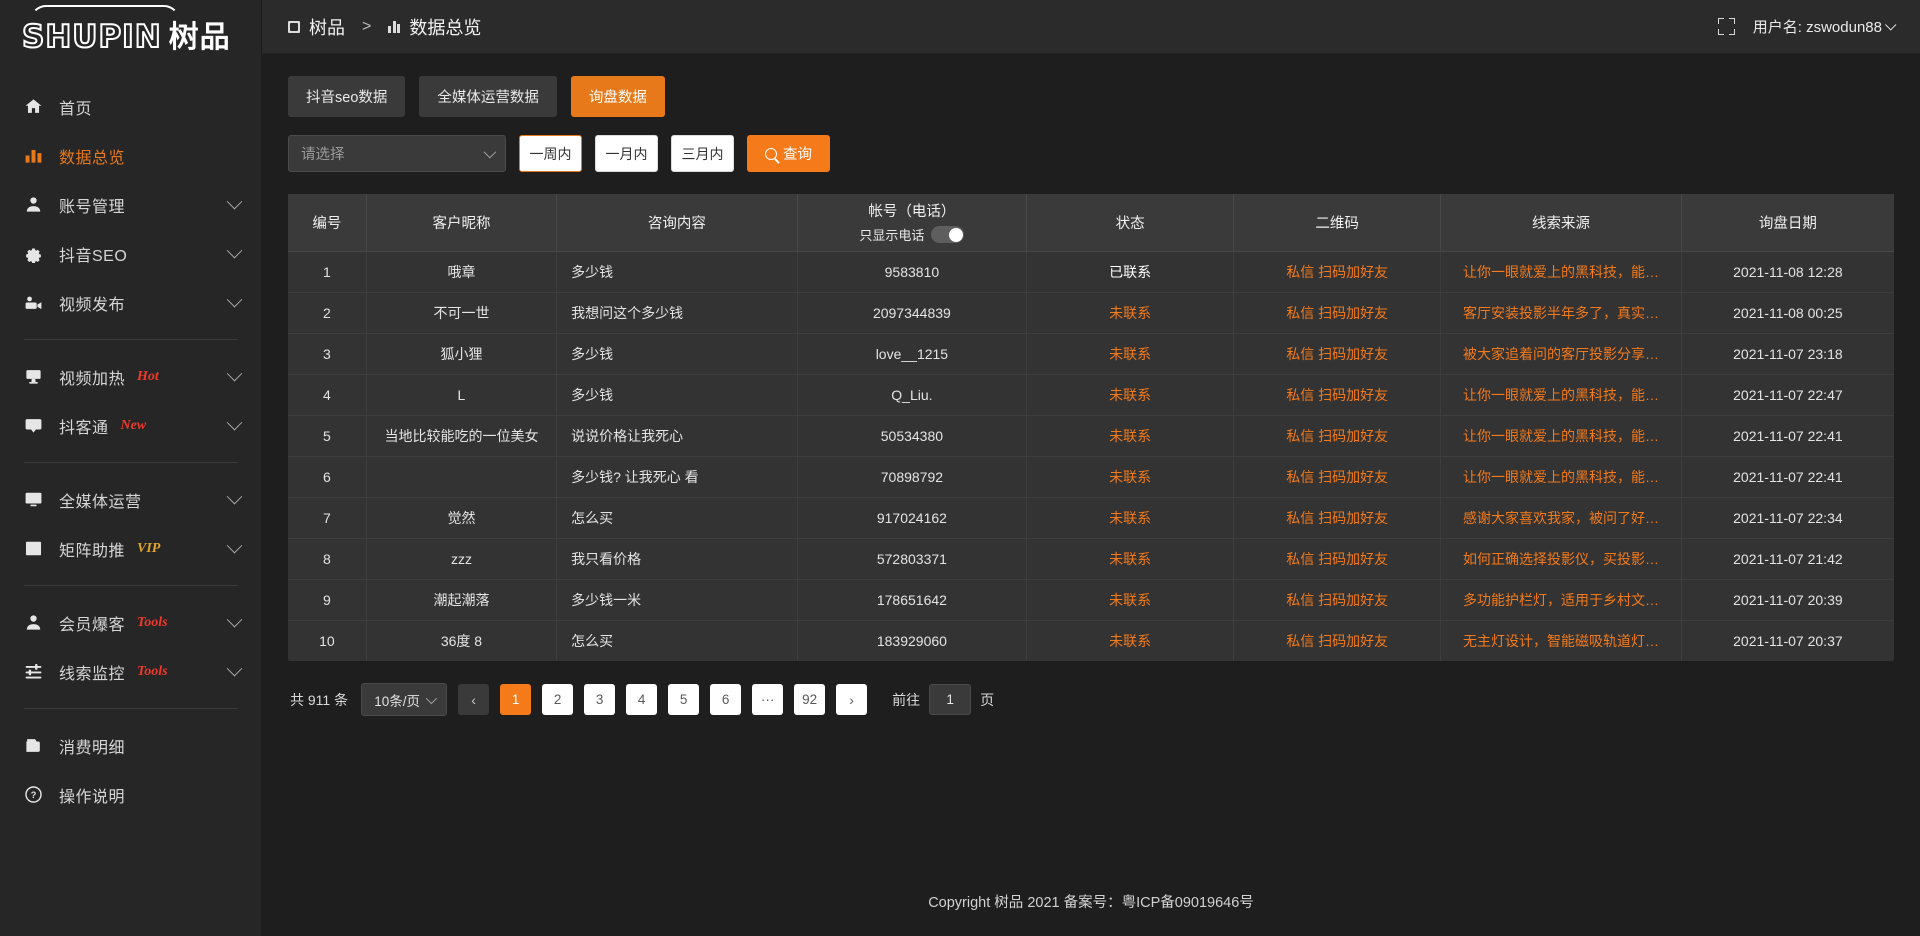  I want to click on page-number-5: 5, so click(684, 699).